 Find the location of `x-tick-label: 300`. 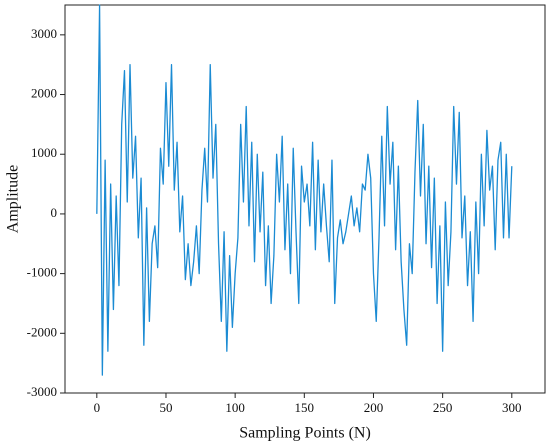

x-tick-label: 300 is located at coordinates (512, 407).